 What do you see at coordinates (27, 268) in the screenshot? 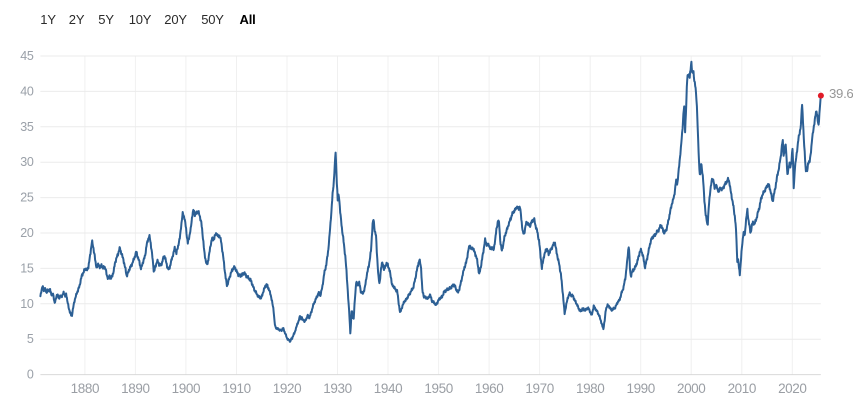
I see `svg-text: 15` at bounding box center [27, 268].